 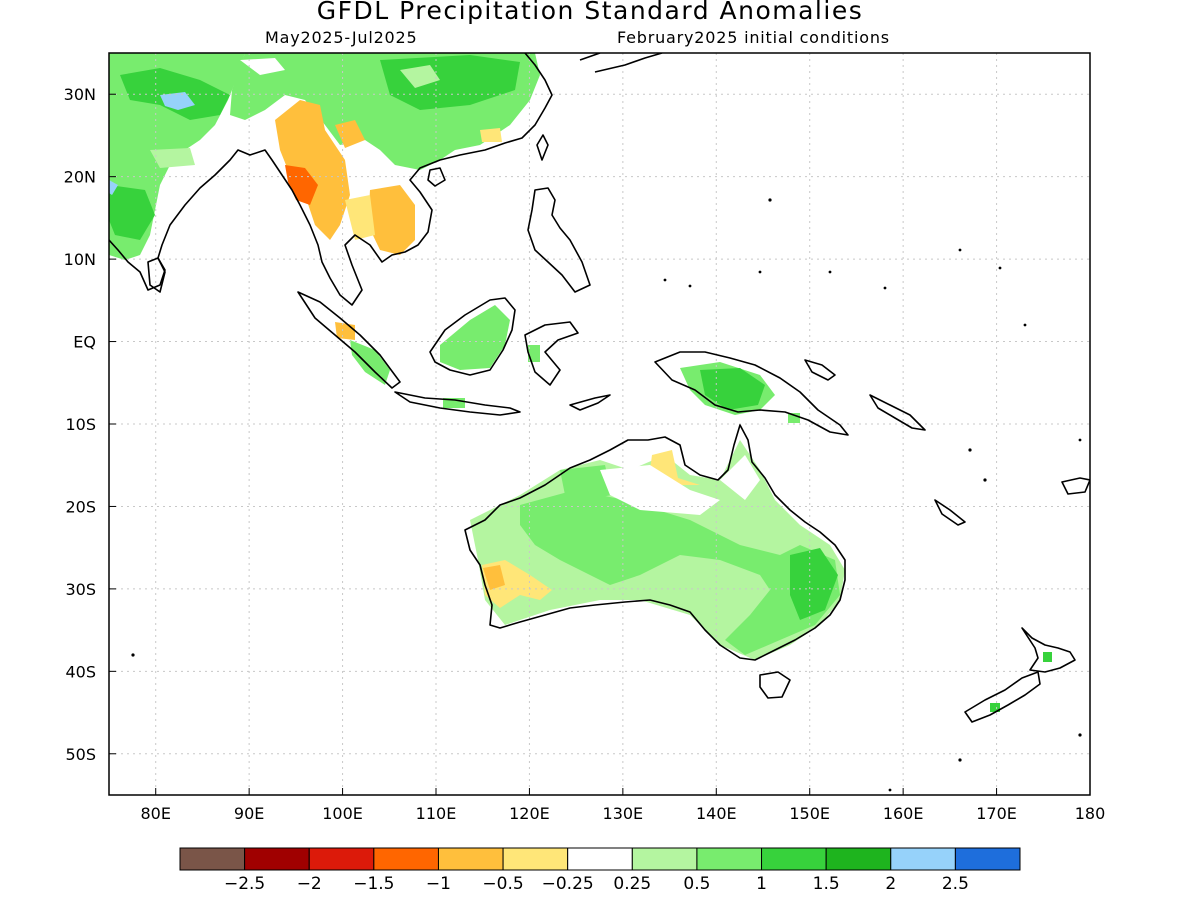 I want to click on forecast-period: May2025-Jul2025, so click(x=341, y=37).